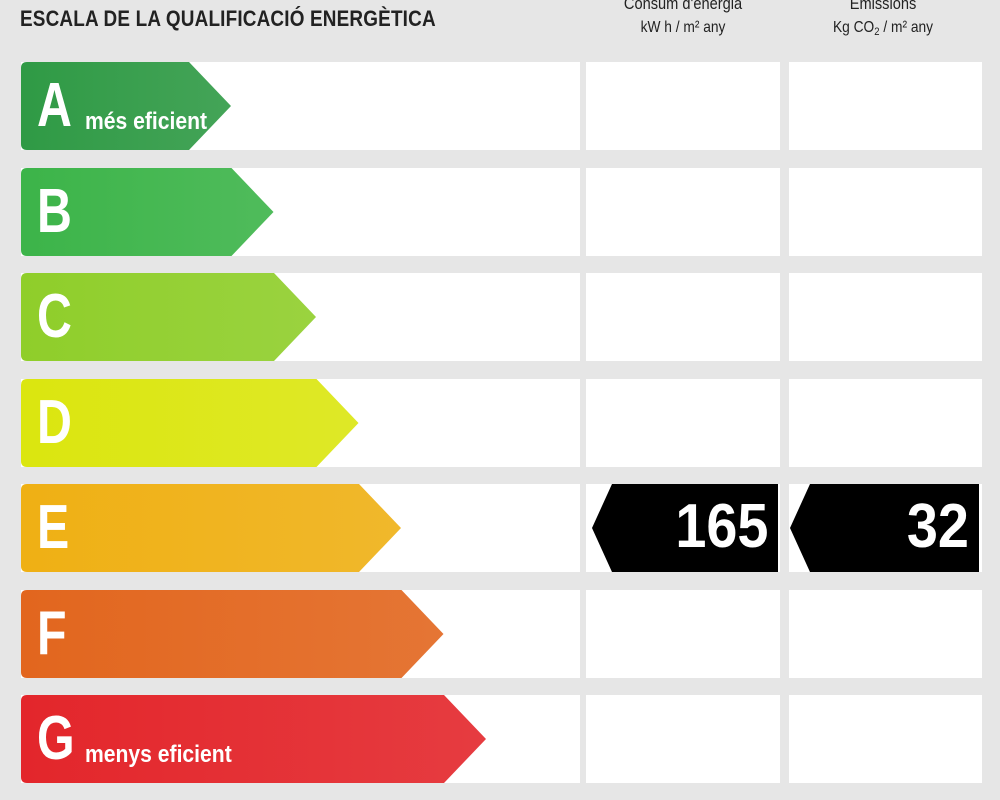  I want to click on rating-row-d-emissions-cell, so click(885, 423).